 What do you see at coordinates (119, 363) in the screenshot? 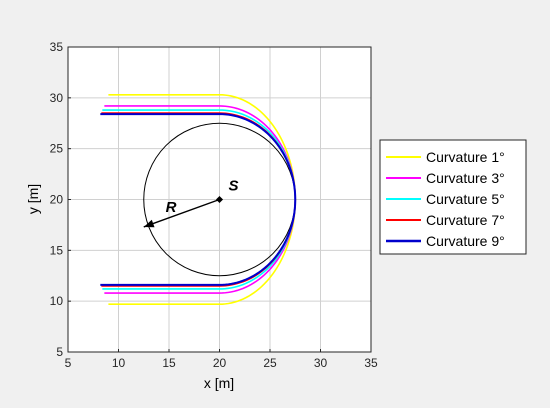
I see `x-tick-label: 10` at bounding box center [119, 363].